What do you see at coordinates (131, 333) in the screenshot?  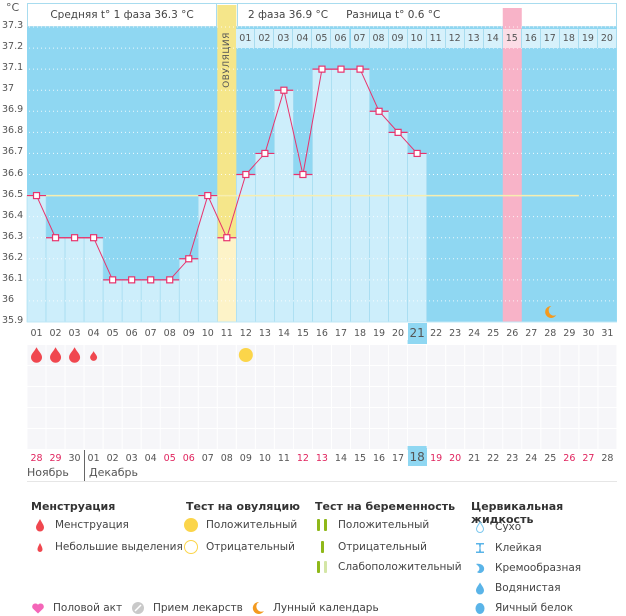 I see `x-tick-label: 06` at bounding box center [131, 333].